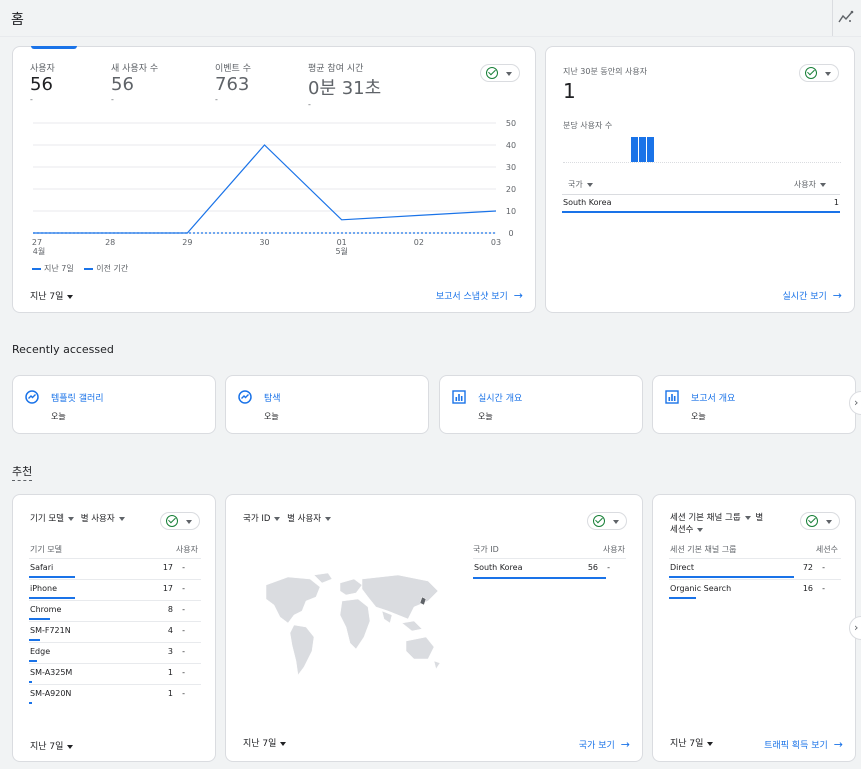 The width and height of the screenshot is (861, 769). I want to click on recent-title: 보고서 개요, so click(713, 399).